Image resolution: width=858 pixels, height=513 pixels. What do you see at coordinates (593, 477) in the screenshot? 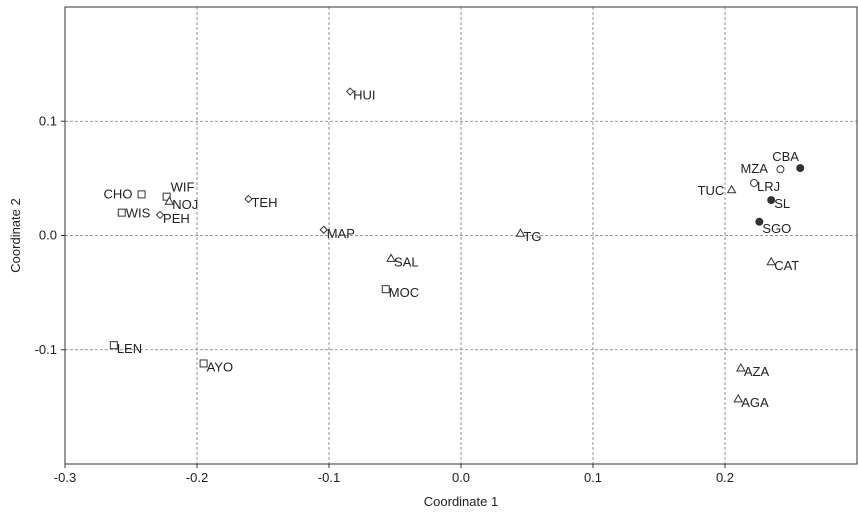
I see `x-tick-label: 0.1` at bounding box center [593, 477].